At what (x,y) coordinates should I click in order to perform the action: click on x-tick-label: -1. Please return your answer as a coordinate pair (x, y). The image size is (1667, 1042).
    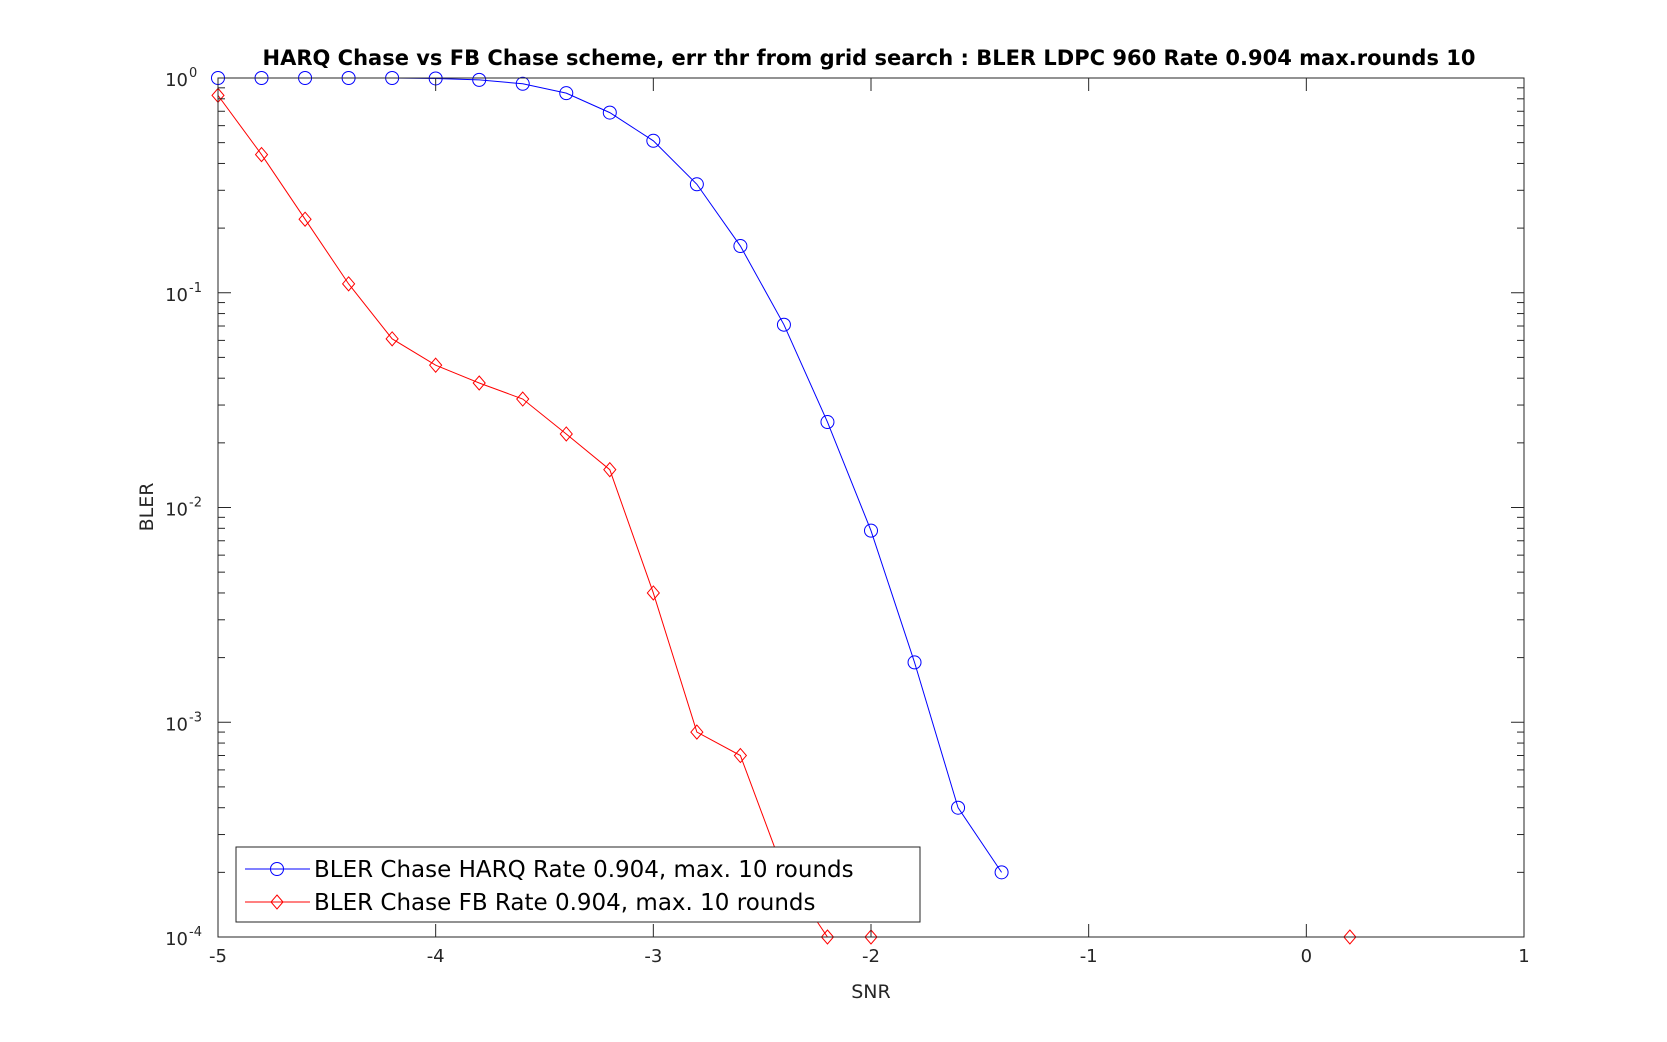
    Looking at the image, I should click on (1089, 956).